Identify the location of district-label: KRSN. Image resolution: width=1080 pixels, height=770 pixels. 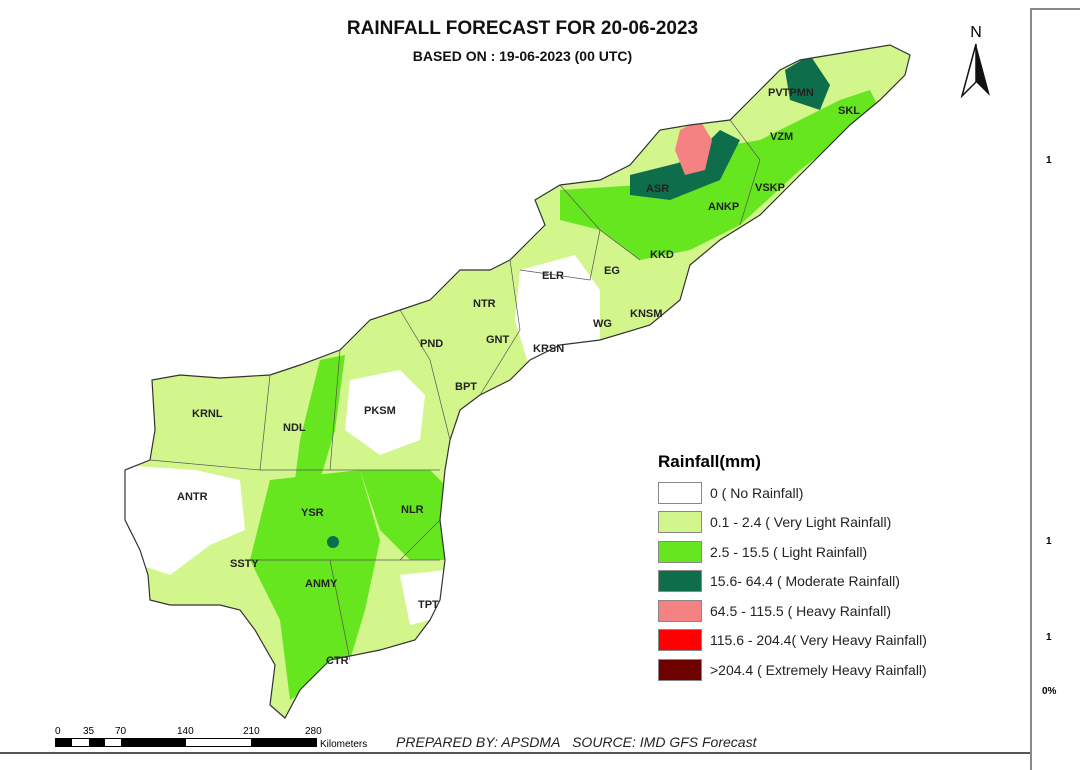
(548, 349).